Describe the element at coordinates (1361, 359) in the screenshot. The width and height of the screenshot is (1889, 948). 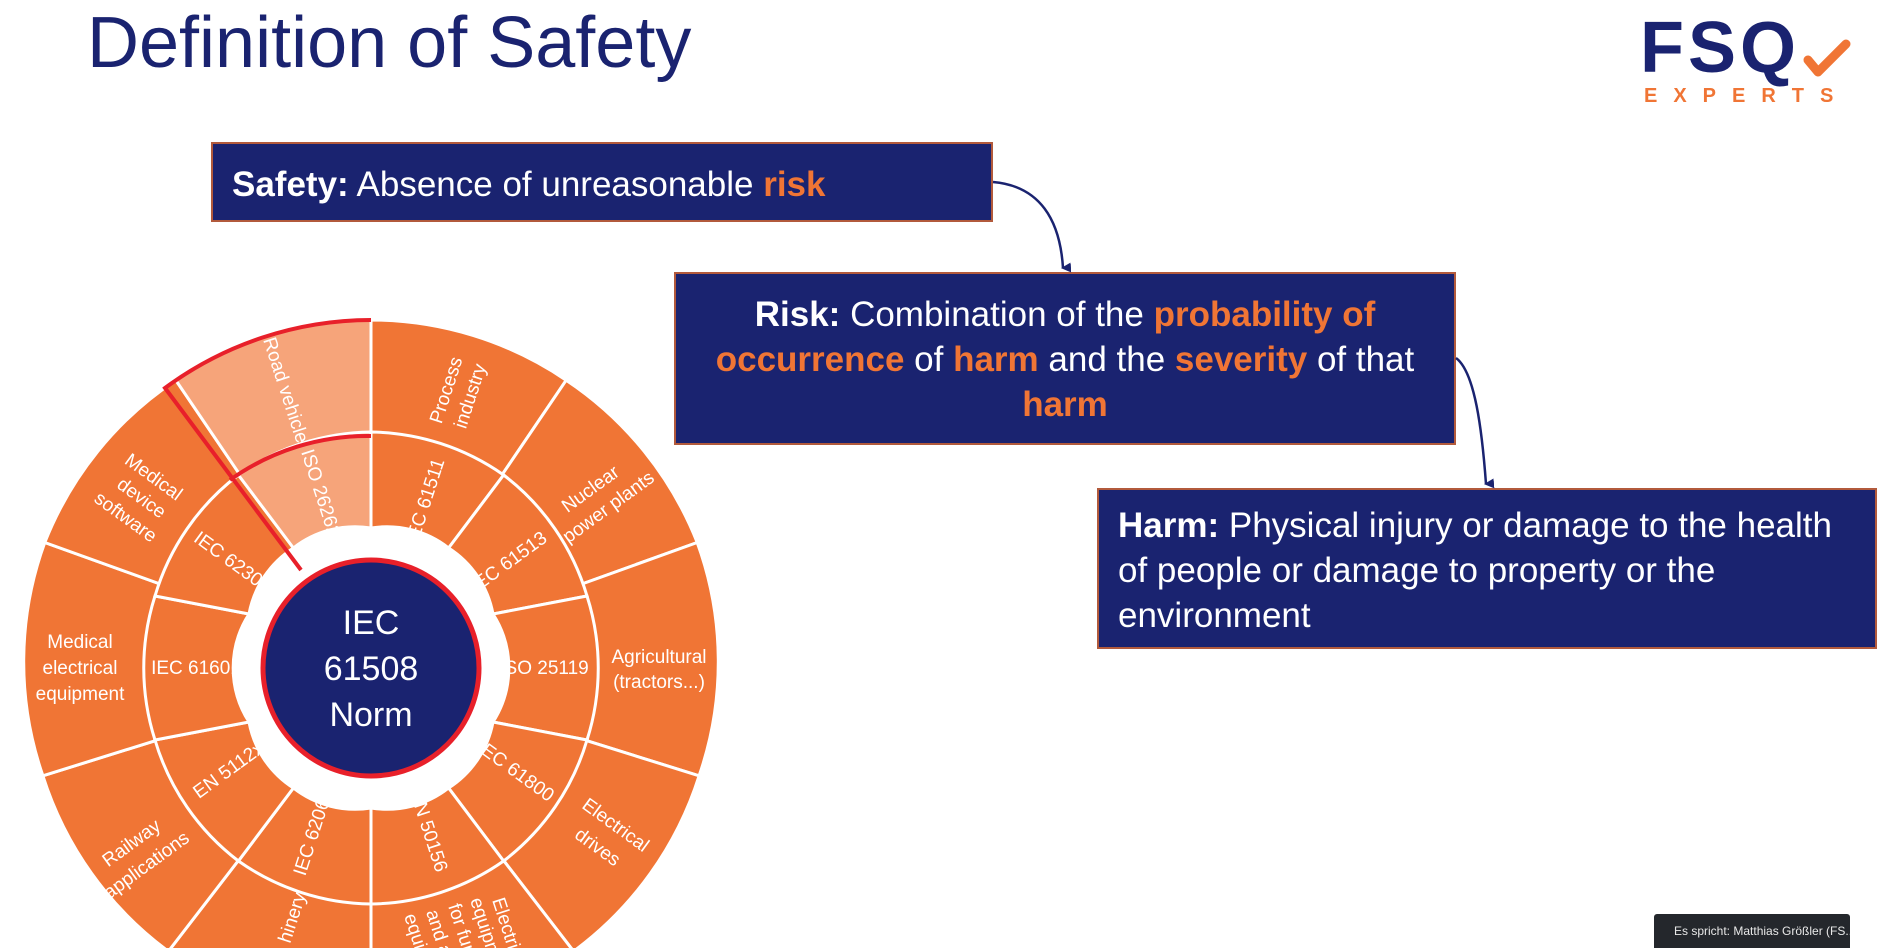
I see `risk-text-4: of that` at that location.